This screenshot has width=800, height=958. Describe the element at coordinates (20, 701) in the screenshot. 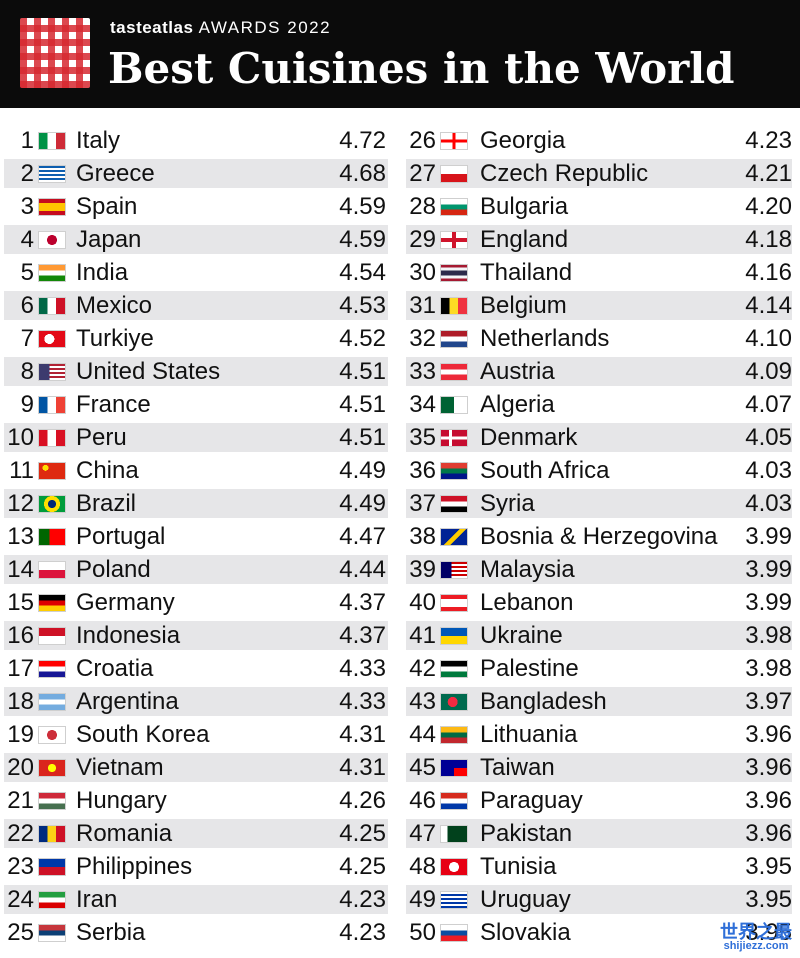

I see `rank-number: 18` at that location.